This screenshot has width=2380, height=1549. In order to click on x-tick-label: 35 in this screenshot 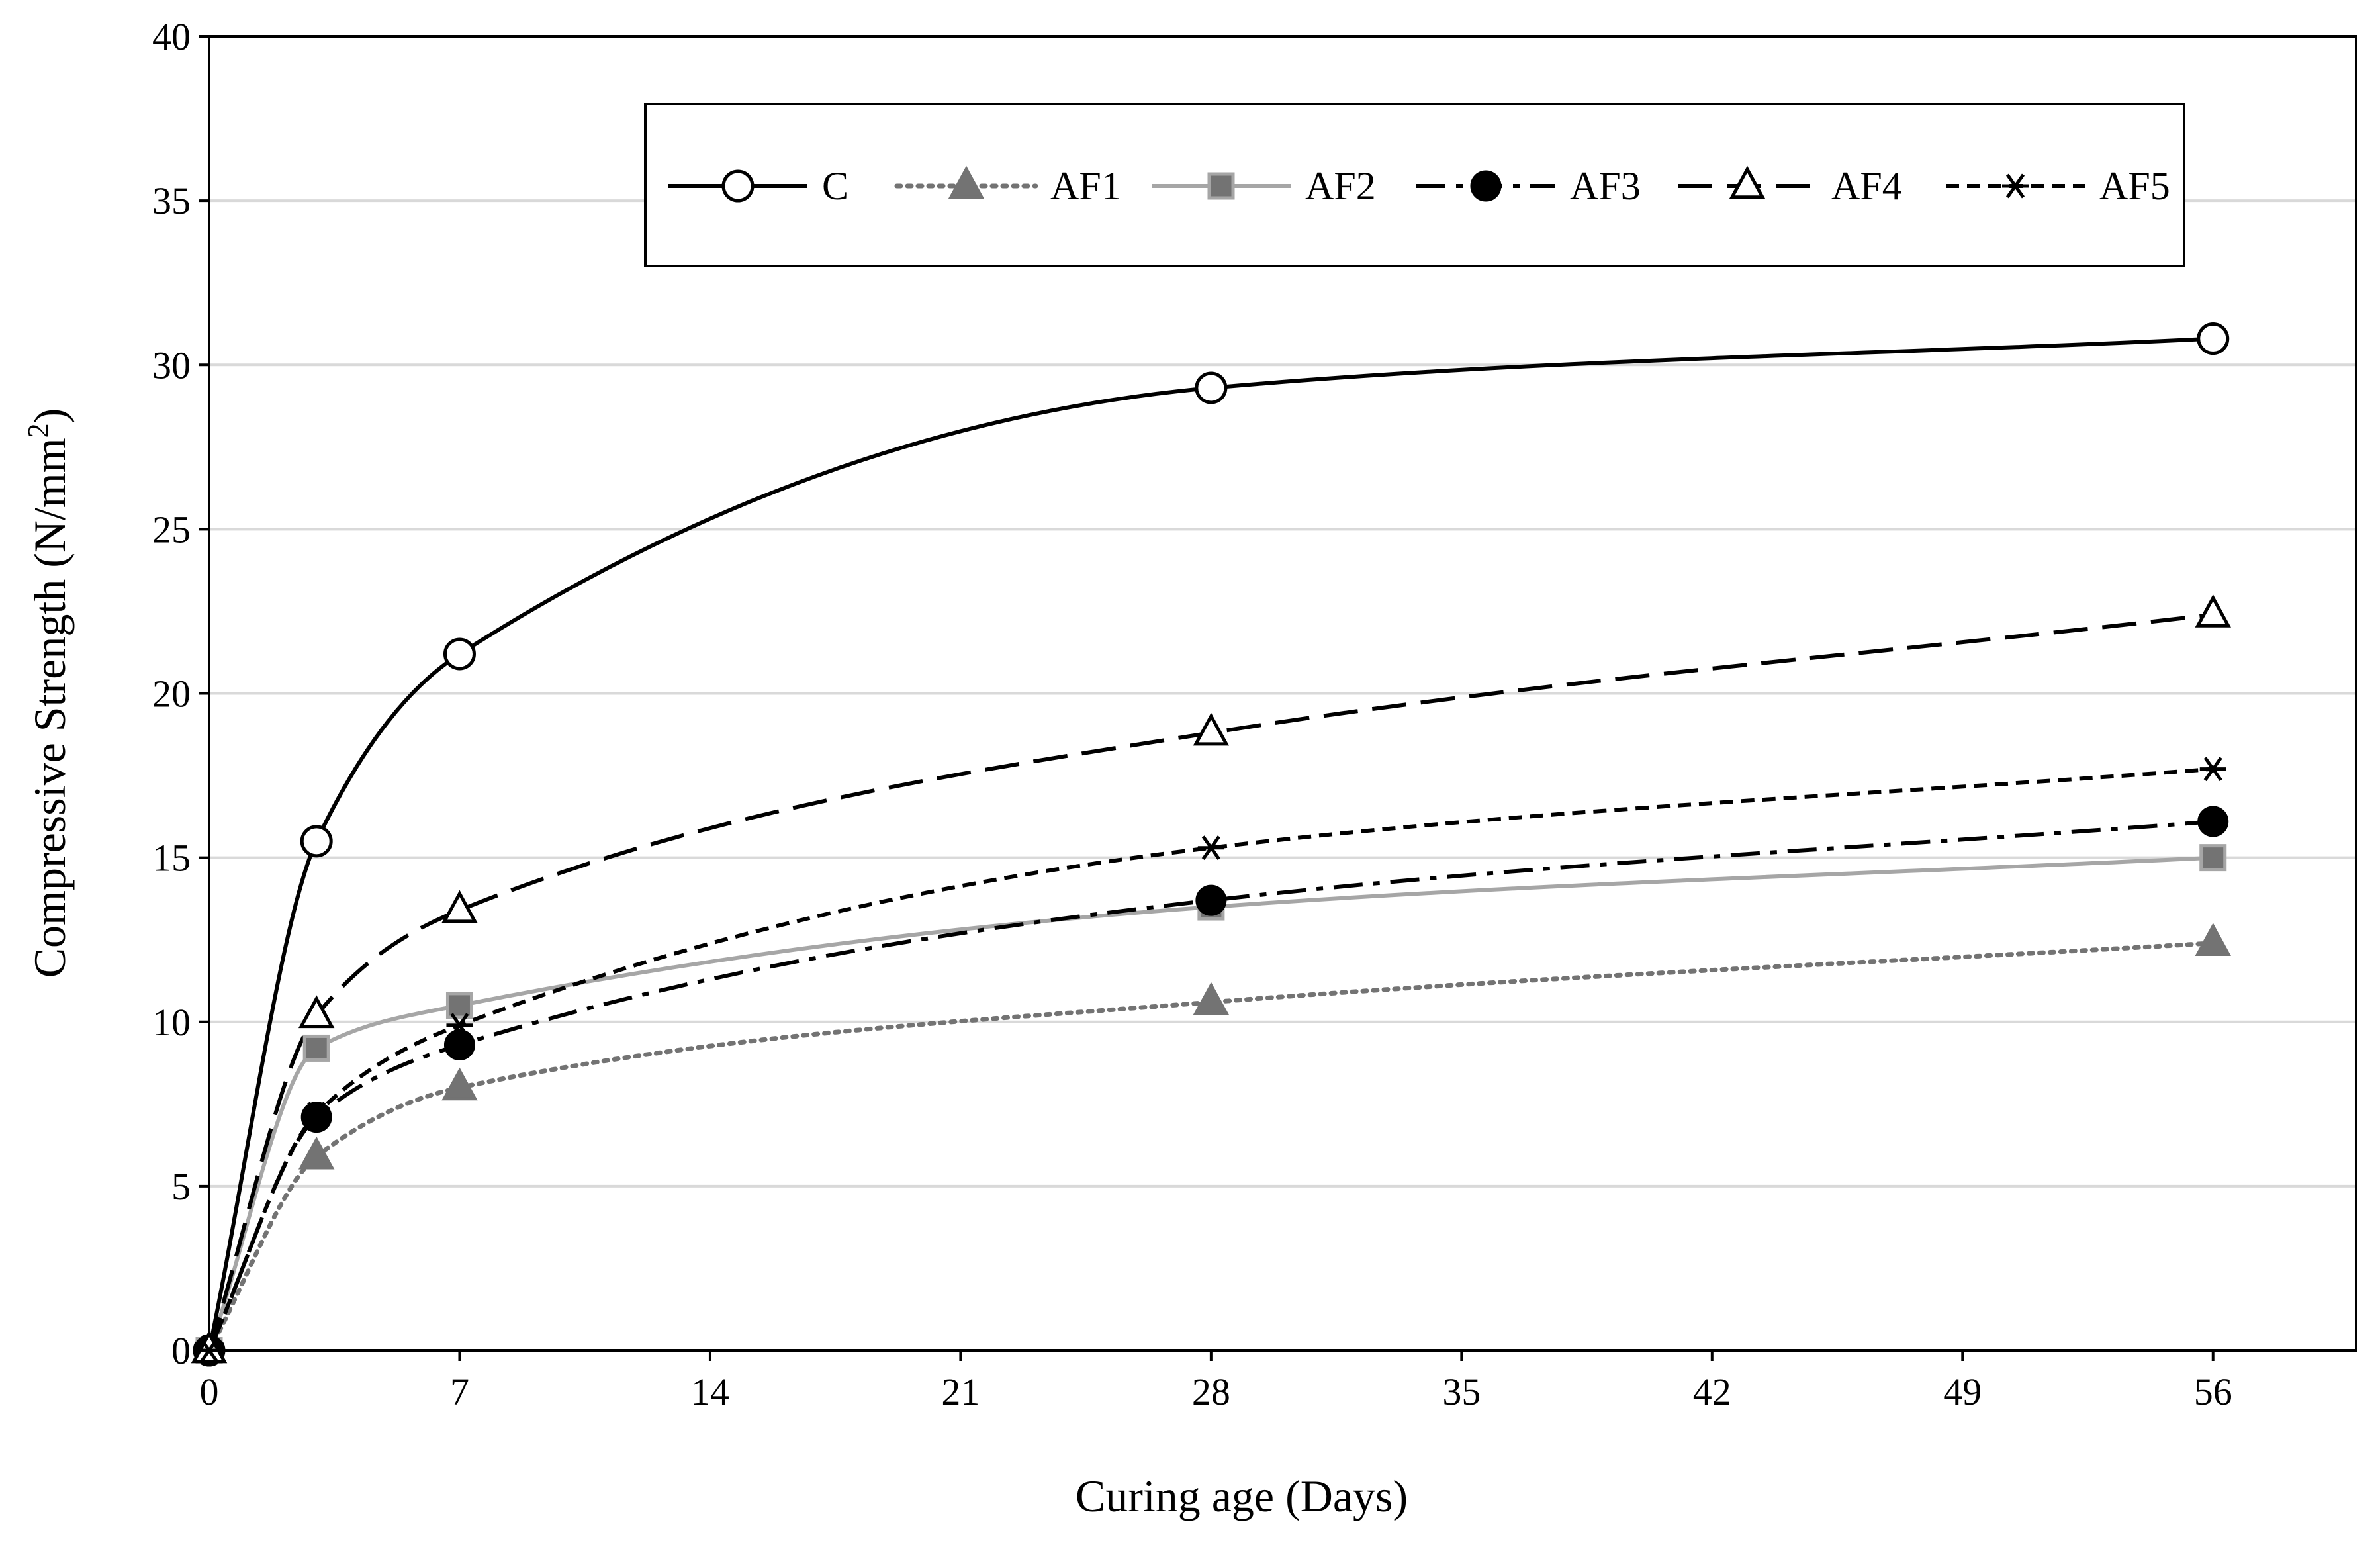, I will do `click(1461, 1391)`.